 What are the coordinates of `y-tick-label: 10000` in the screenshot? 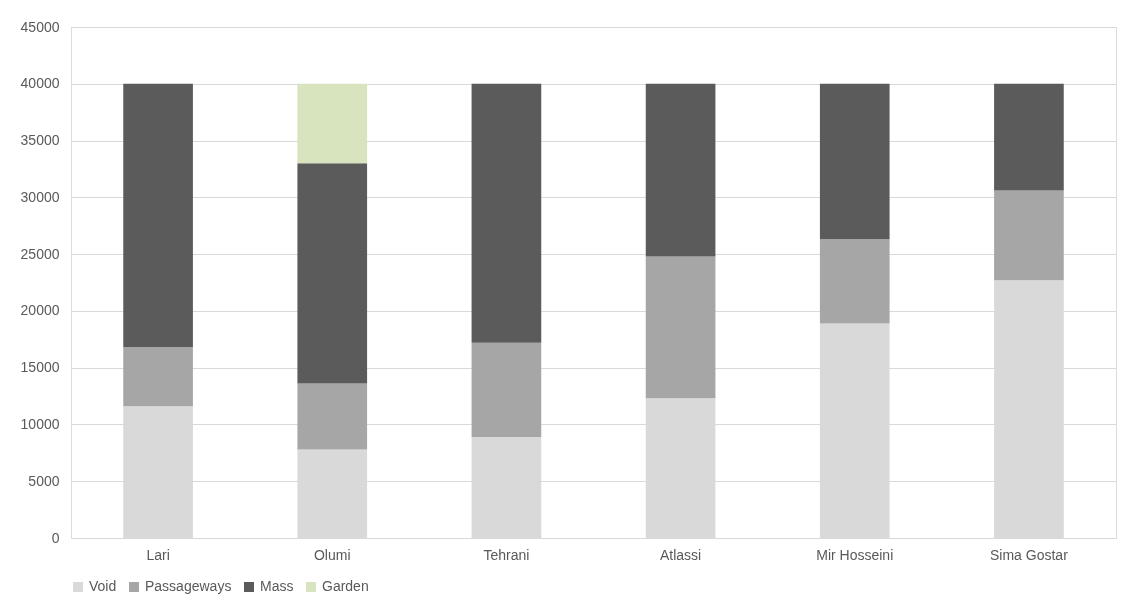 It's located at (40, 423).